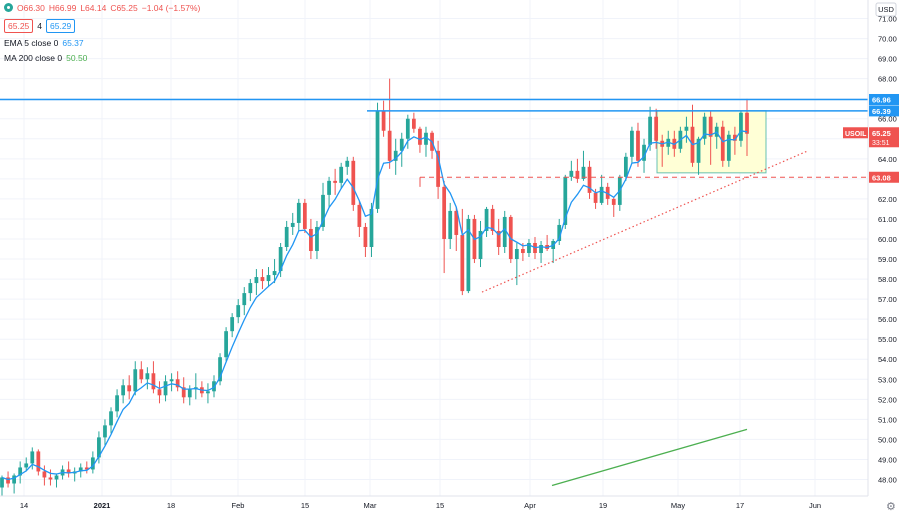  What do you see at coordinates (124, 8) in the screenshot?
I see `close-value: C65.25` at bounding box center [124, 8].